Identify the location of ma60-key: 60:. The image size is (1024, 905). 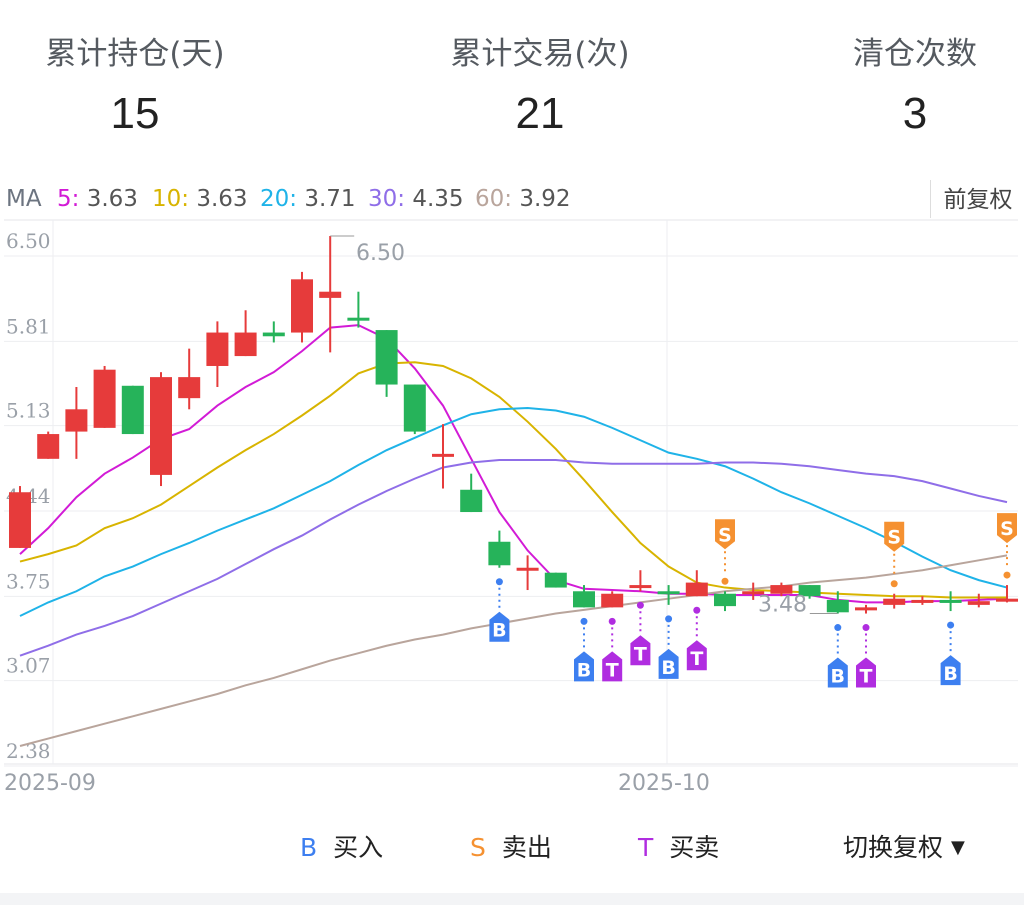
(494, 199).